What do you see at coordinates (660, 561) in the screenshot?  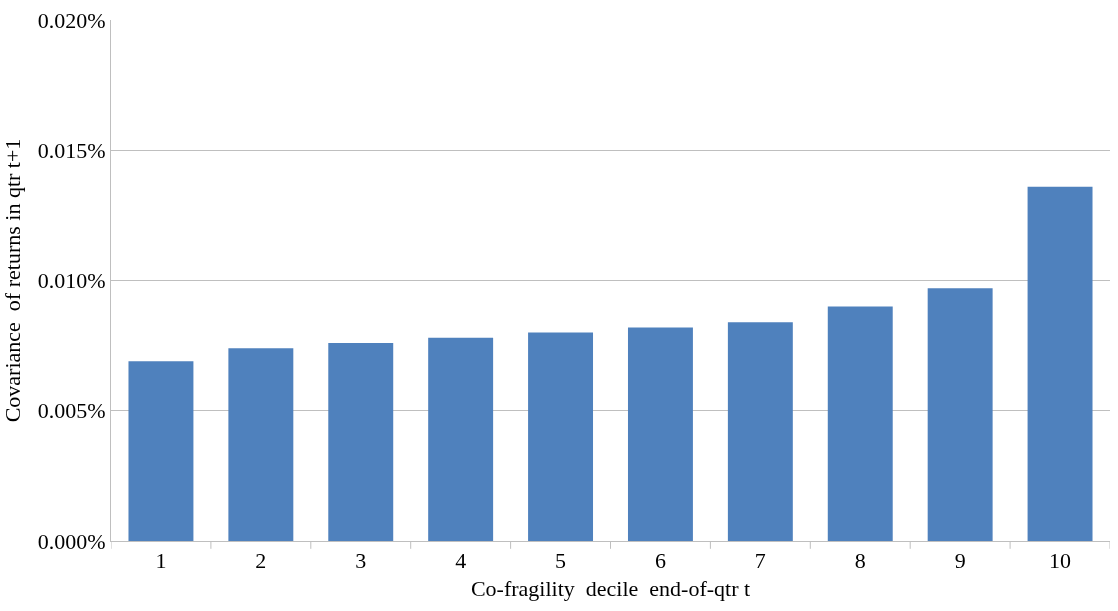 I see `x-tick-label: 6` at bounding box center [660, 561].